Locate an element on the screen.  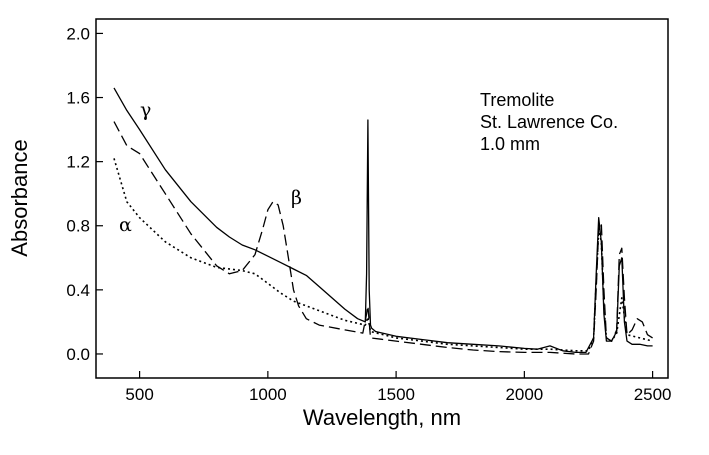
y-axis-title: Absorbance is located at coordinates (19, 197).